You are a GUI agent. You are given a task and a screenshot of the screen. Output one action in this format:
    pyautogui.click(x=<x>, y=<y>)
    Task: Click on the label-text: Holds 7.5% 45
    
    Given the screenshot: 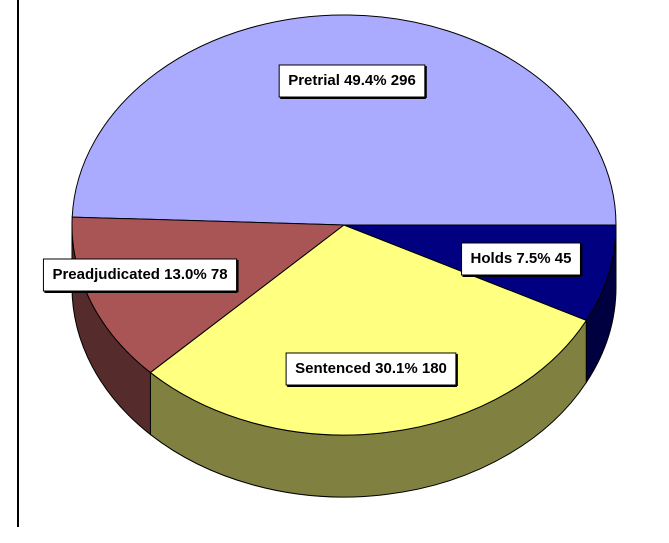 What is the action you would take?
    pyautogui.click(x=521, y=258)
    